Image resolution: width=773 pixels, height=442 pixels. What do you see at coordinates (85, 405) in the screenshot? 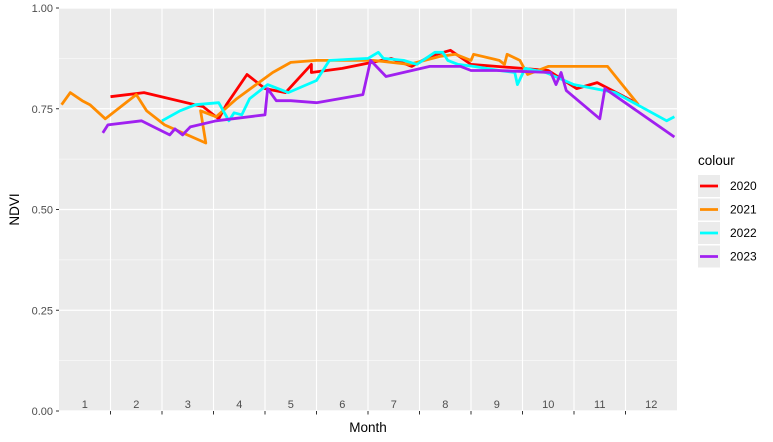
I see `month-label: 1` at bounding box center [85, 405].